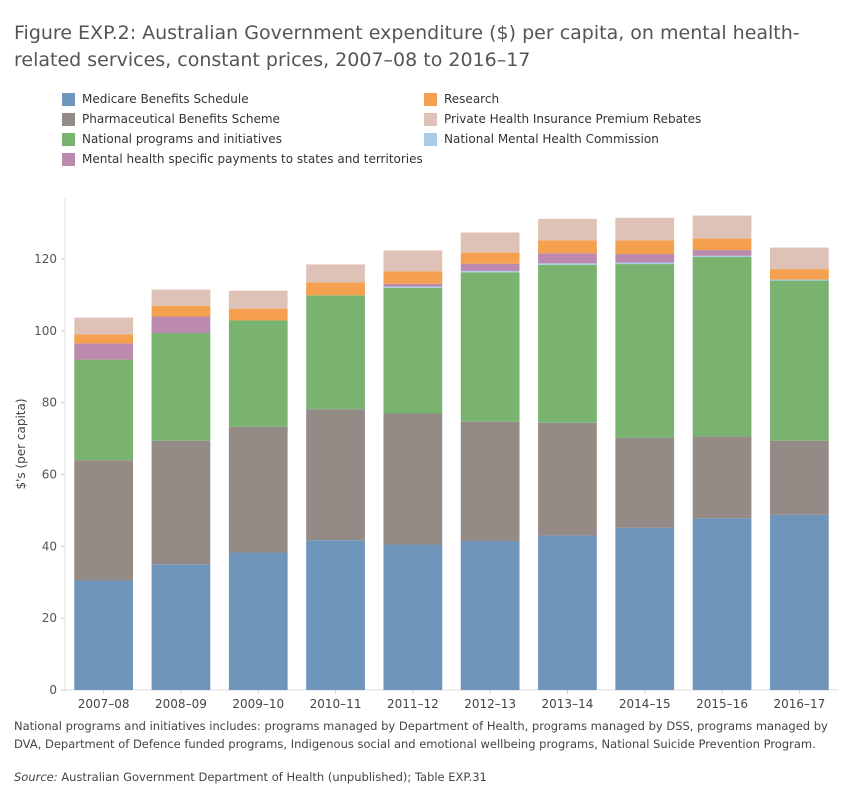 The image size is (850, 800). What do you see at coordinates (49, 475) in the screenshot?
I see `y-tick-label: 60` at bounding box center [49, 475].